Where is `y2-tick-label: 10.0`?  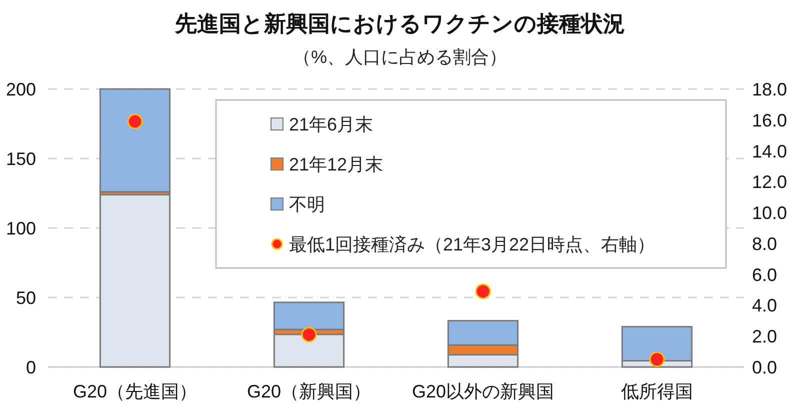 y2-tick-label: 10.0 is located at coordinates (770, 213).